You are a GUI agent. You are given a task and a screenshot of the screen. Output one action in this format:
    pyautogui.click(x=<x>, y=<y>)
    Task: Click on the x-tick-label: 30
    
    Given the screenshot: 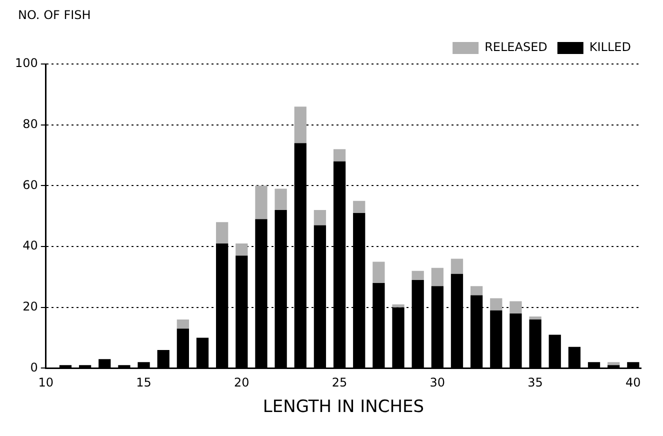 What is the action you would take?
    pyautogui.click(x=438, y=383)
    